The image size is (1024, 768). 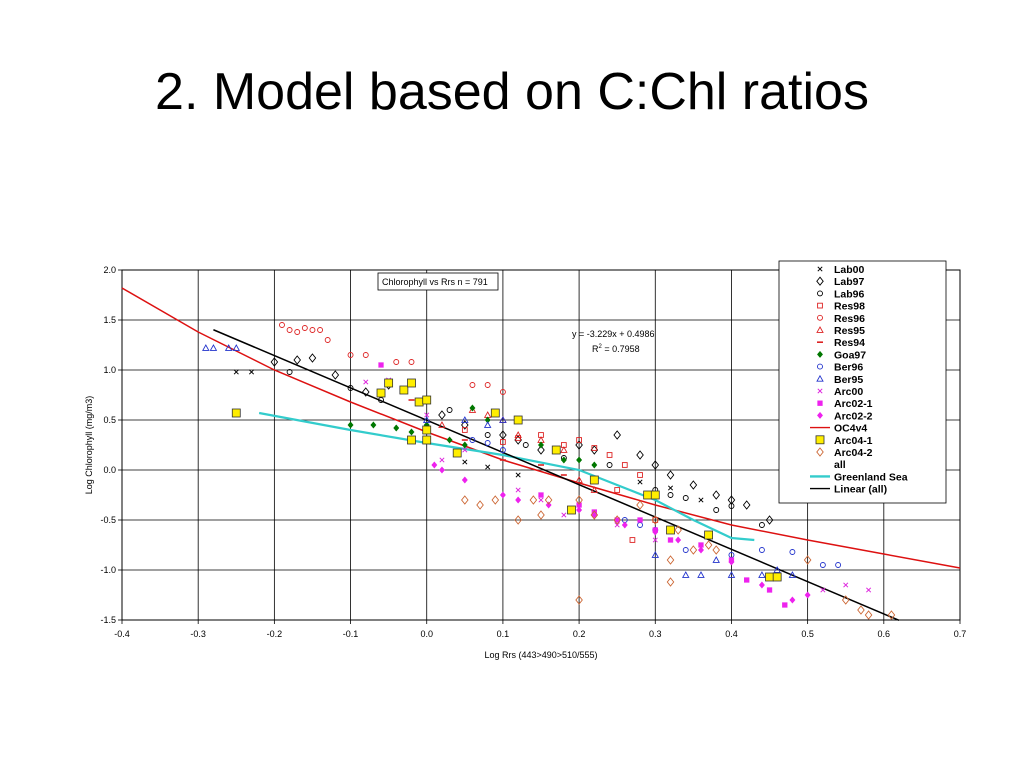 I want to click on annotation-box-text: Chlorophyll vs Rrs n = 791, so click(x=435, y=282).